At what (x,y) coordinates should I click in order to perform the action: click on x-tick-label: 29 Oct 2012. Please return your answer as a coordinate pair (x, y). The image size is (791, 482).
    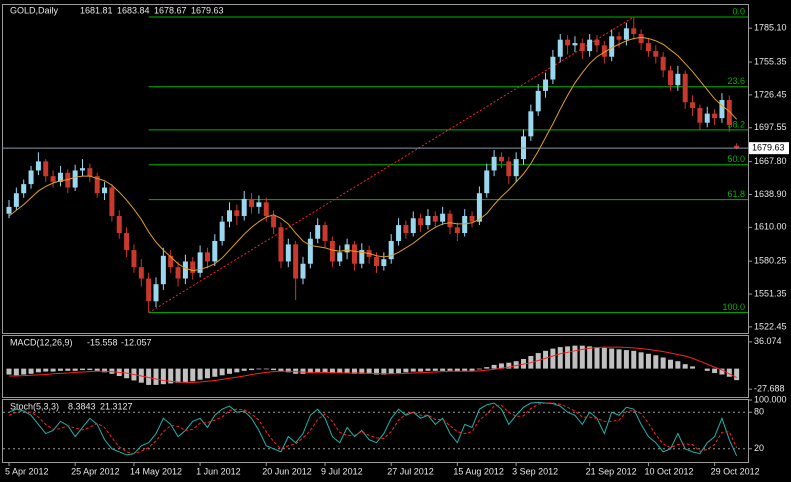
    Looking at the image, I should click on (735, 471).